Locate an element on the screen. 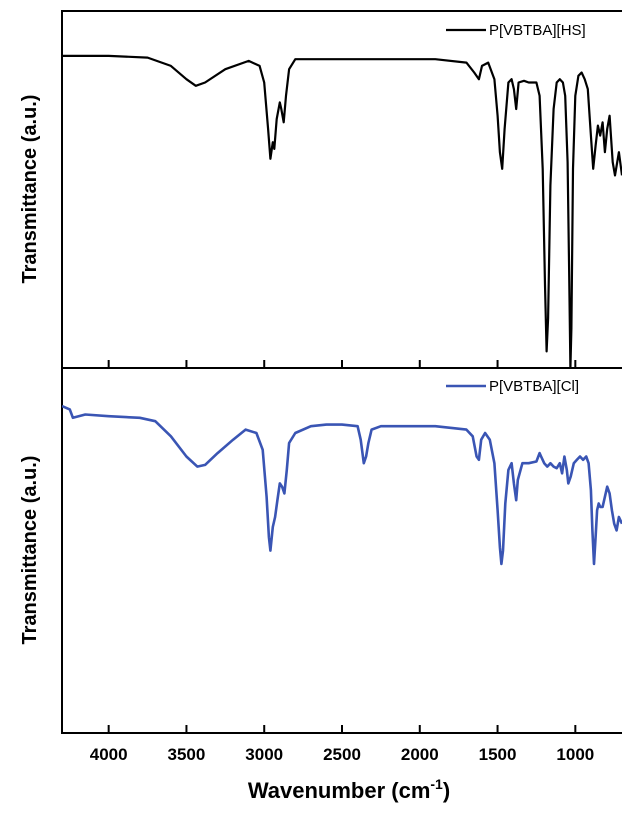 This screenshot has height=814, width=622. top-panel-legend: P[VBTBA][HS] is located at coordinates (516, 30).